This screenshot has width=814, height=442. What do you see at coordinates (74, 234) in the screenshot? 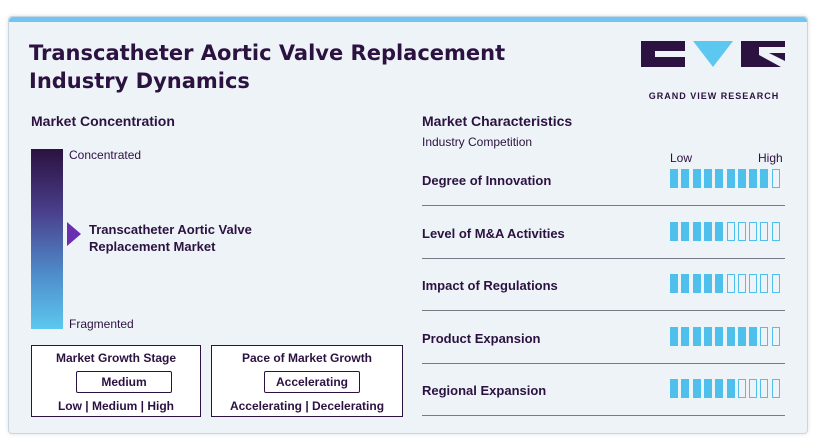
I see `market-position-arrow-icon` at bounding box center [74, 234].